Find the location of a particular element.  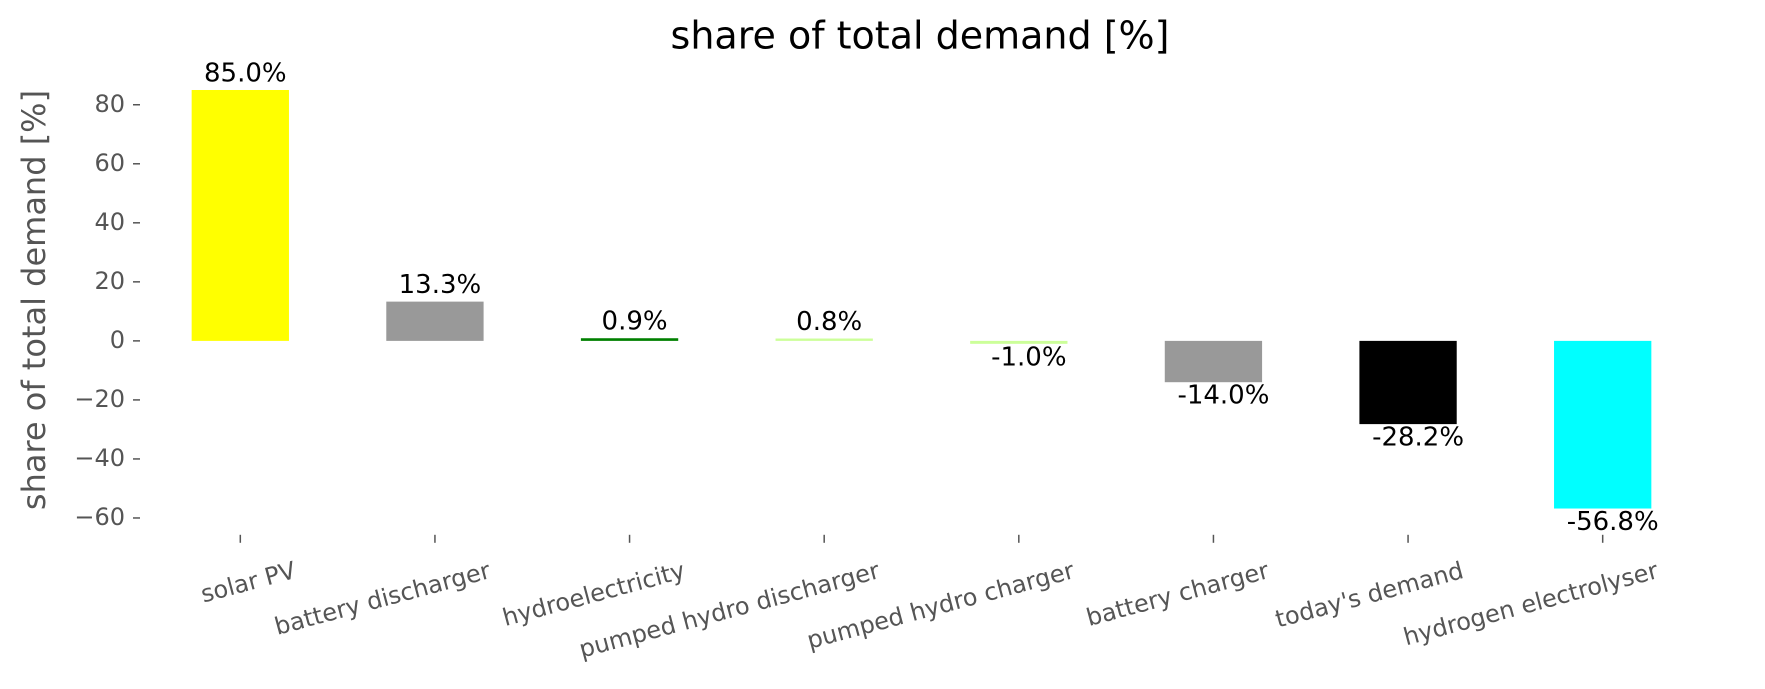

y-tick-label: 60 is located at coordinates (109, 163).